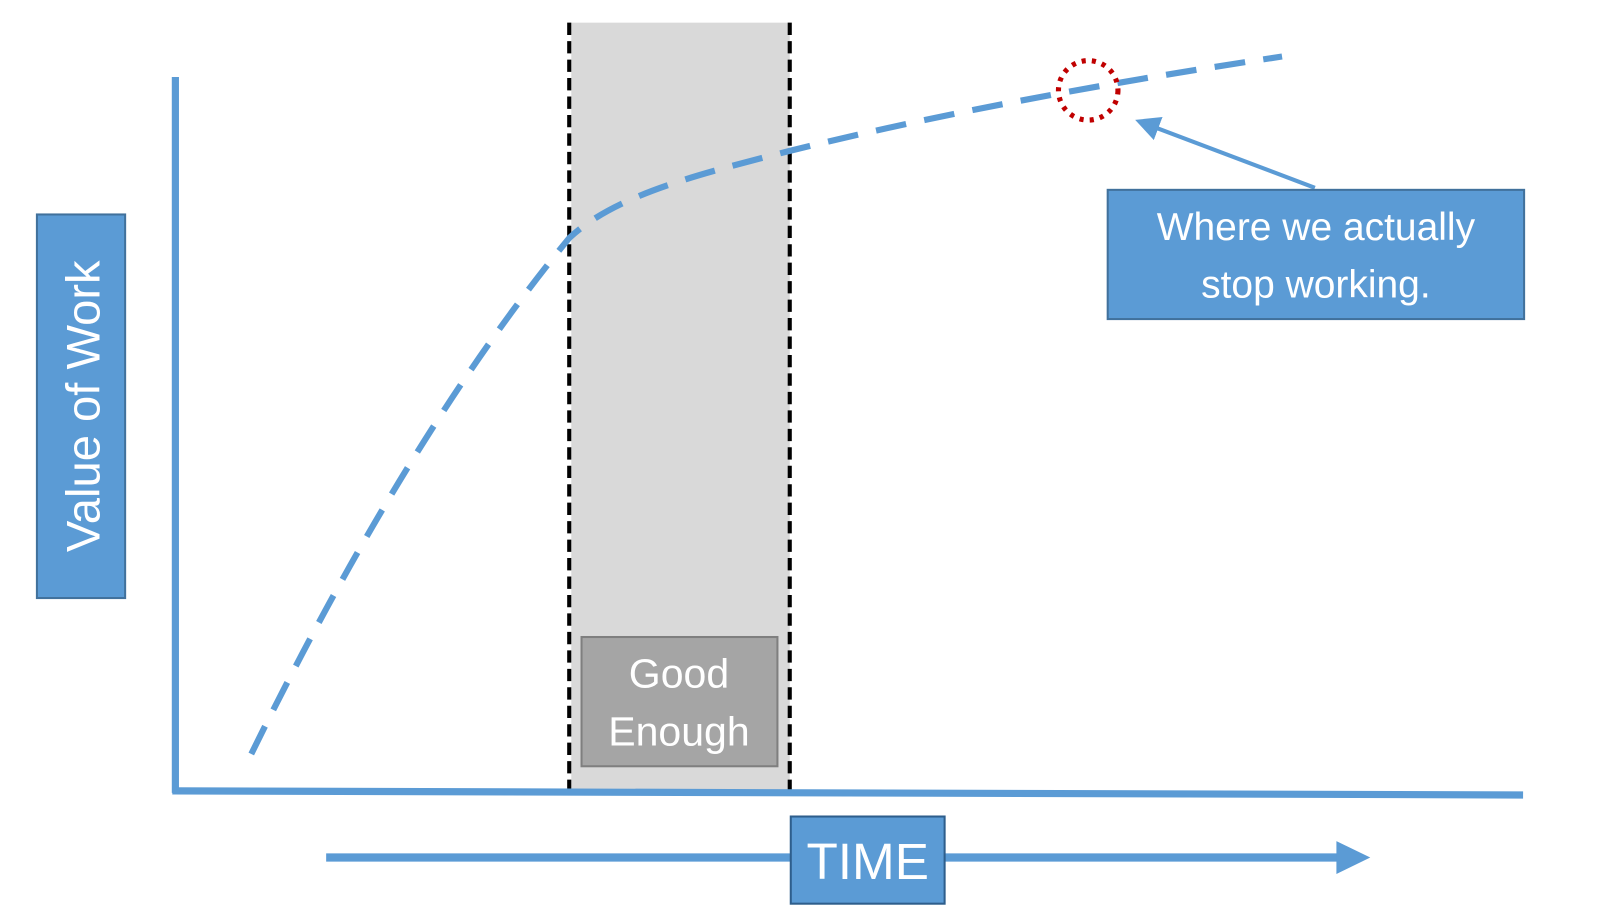 The width and height of the screenshot is (1600, 912). I want to click on good-enough-line2: Enough, so click(678, 732).